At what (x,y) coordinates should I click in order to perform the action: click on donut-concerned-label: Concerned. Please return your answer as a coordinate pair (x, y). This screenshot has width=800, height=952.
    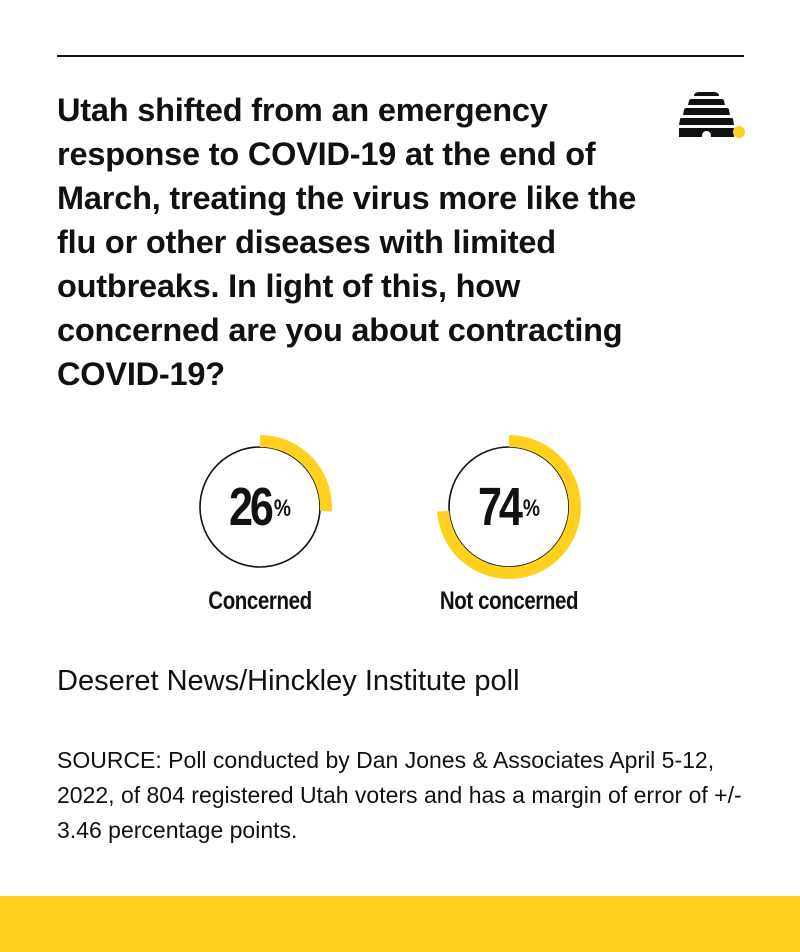
    Looking at the image, I should click on (260, 601).